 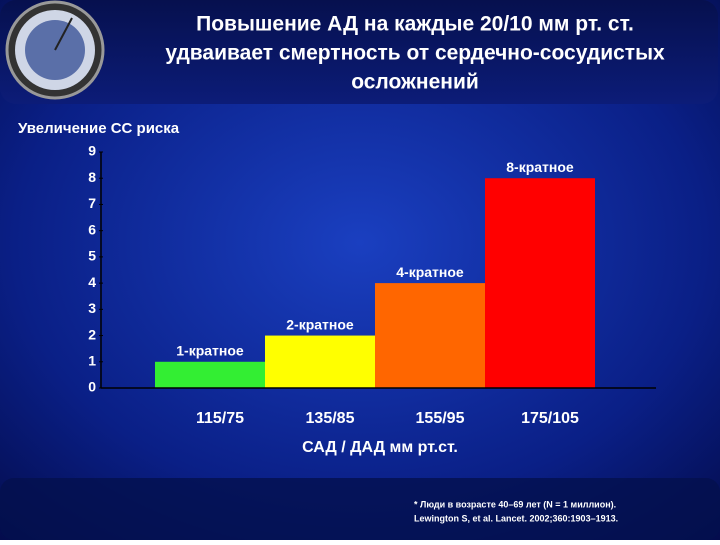 What do you see at coordinates (210, 350) in the screenshot?
I see `value-label: 1-кратное` at bounding box center [210, 350].